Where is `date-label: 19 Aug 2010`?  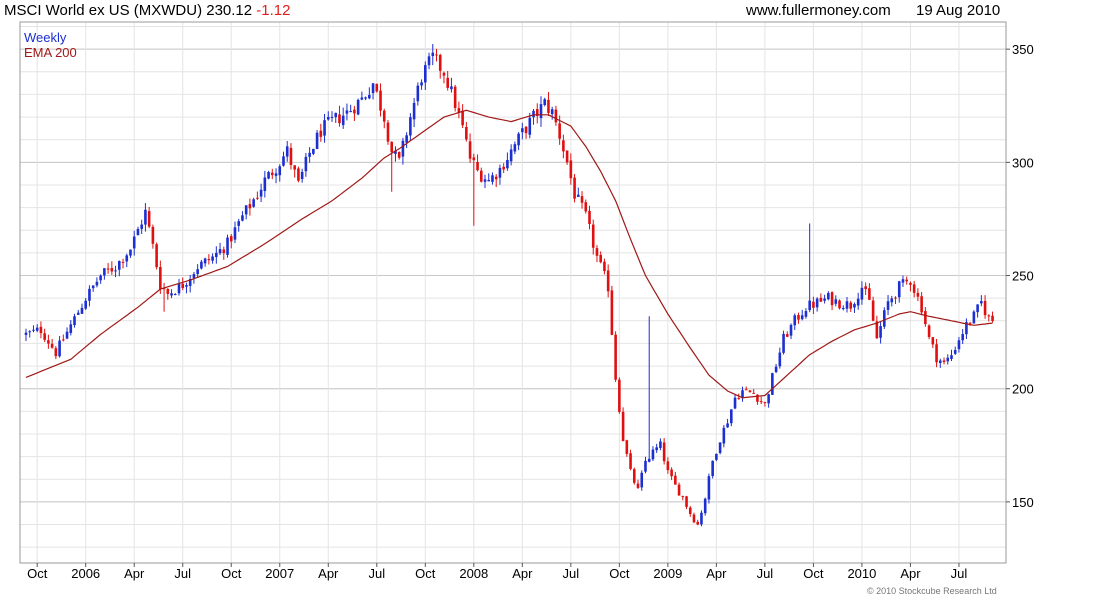
date-label: 19 Aug 2010 is located at coordinates (958, 10).